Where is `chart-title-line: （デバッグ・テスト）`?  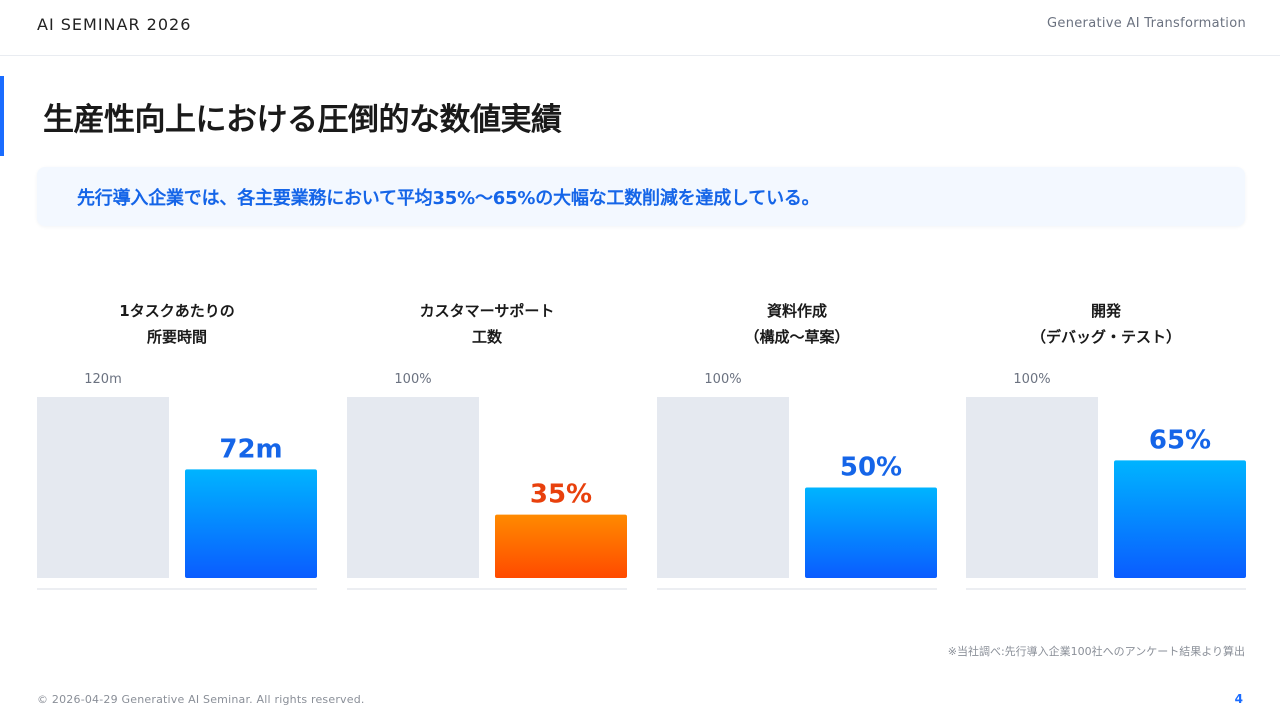 chart-title-line: （デバッグ・テスト） is located at coordinates (1106, 337).